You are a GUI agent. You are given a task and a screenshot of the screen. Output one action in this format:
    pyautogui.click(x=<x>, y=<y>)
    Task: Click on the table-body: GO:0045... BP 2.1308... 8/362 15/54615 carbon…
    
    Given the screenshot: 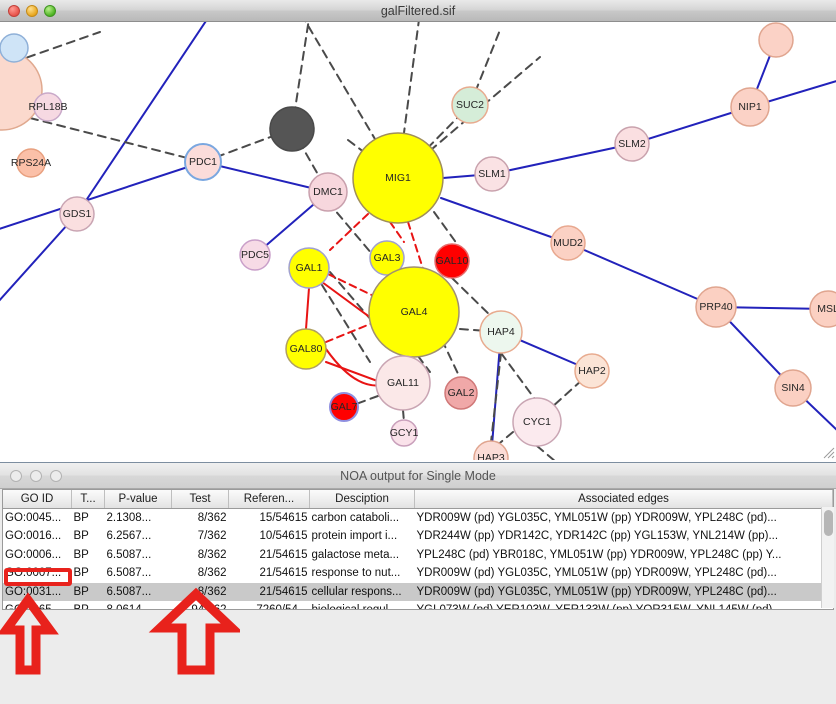 What is the action you would take?
    pyautogui.click(x=418, y=559)
    